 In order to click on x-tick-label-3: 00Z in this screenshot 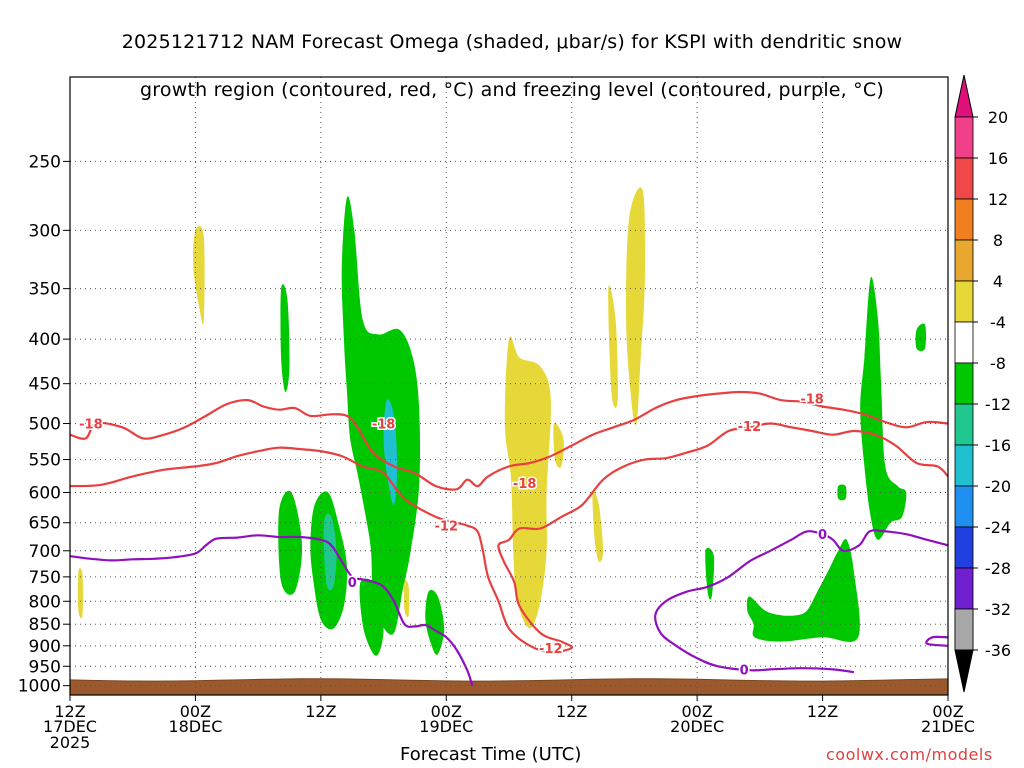, I will do `click(446, 711)`.